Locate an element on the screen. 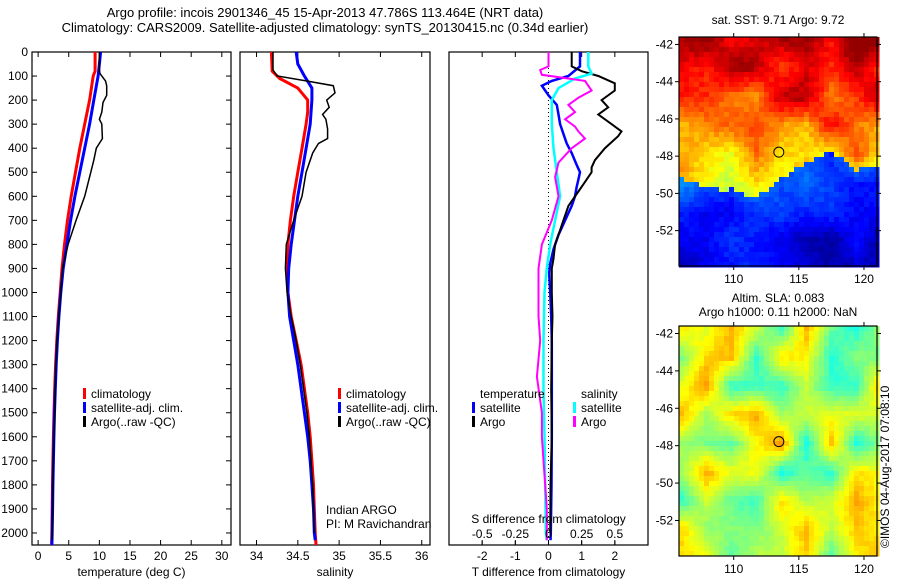 The width and height of the screenshot is (900, 580). x-tick-label: 34.5 is located at coordinates (298, 556).